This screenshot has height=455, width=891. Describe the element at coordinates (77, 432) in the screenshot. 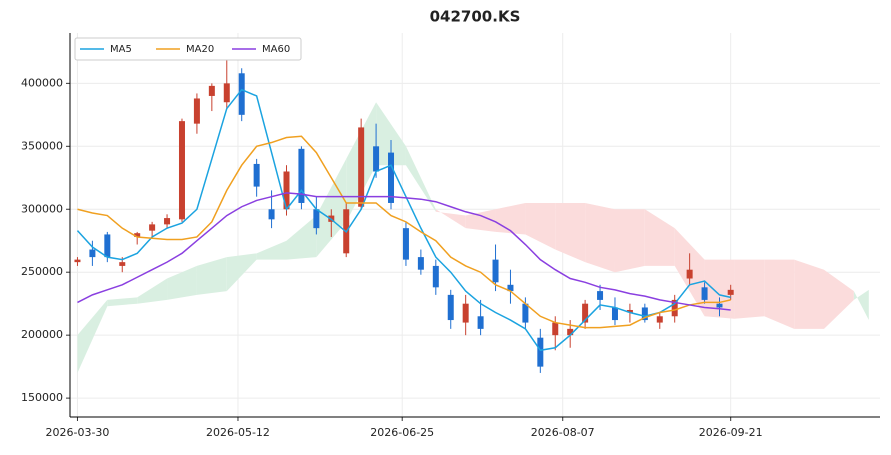

I see `x-tick-label: 2026-03-30` at that location.